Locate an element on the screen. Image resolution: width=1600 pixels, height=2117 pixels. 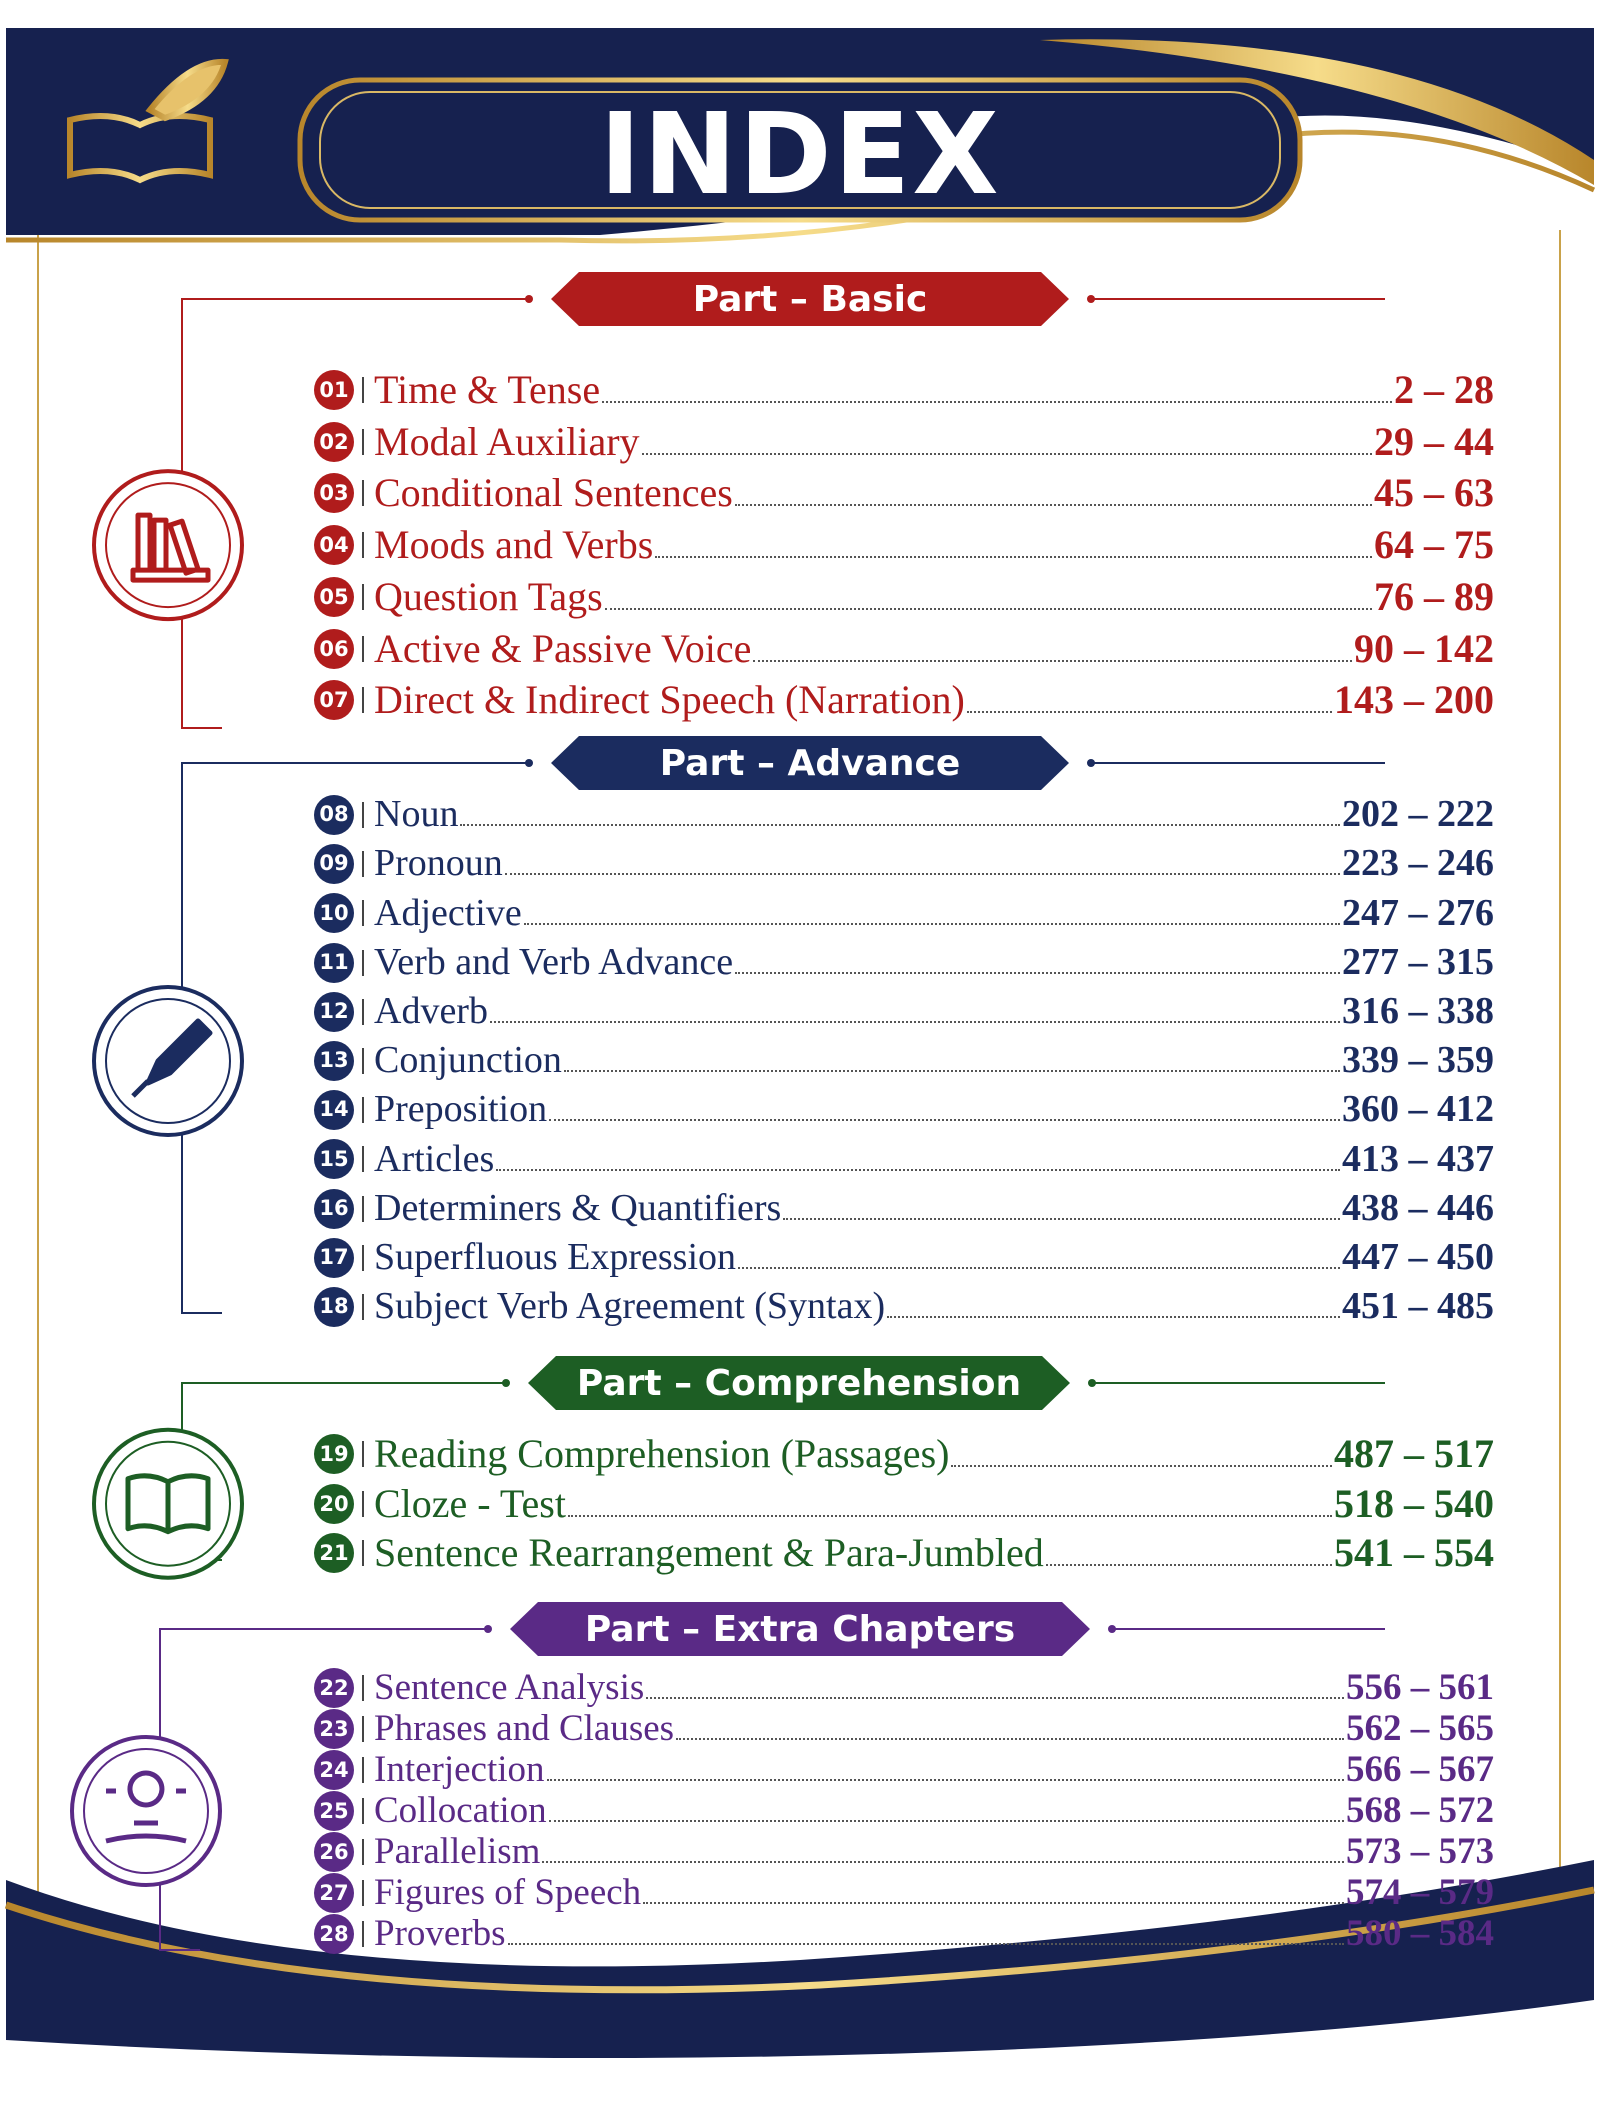
page-range: 316 – 338 is located at coordinates (1418, 1011).